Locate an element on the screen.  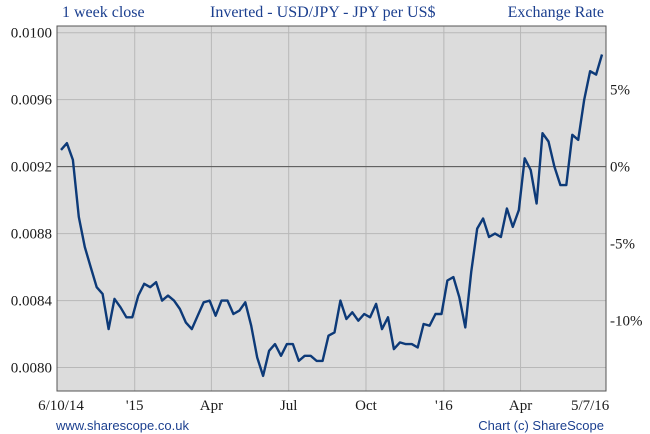
right-tick-label: 5% is located at coordinates (620, 91).